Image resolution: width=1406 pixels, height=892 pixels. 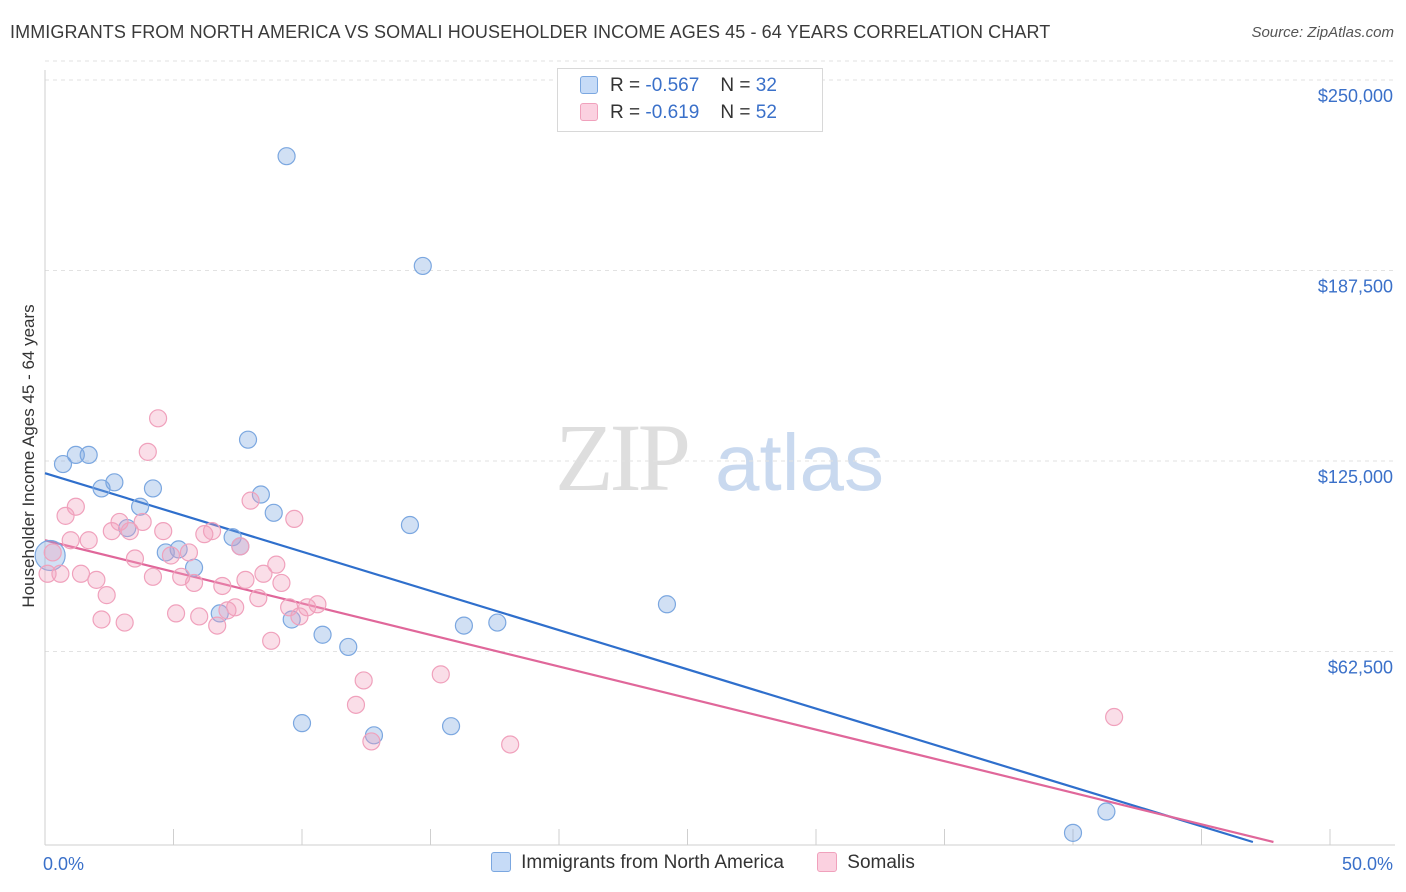 I want to click on legend-item-somalis: Somalis, so click(x=866, y=863).